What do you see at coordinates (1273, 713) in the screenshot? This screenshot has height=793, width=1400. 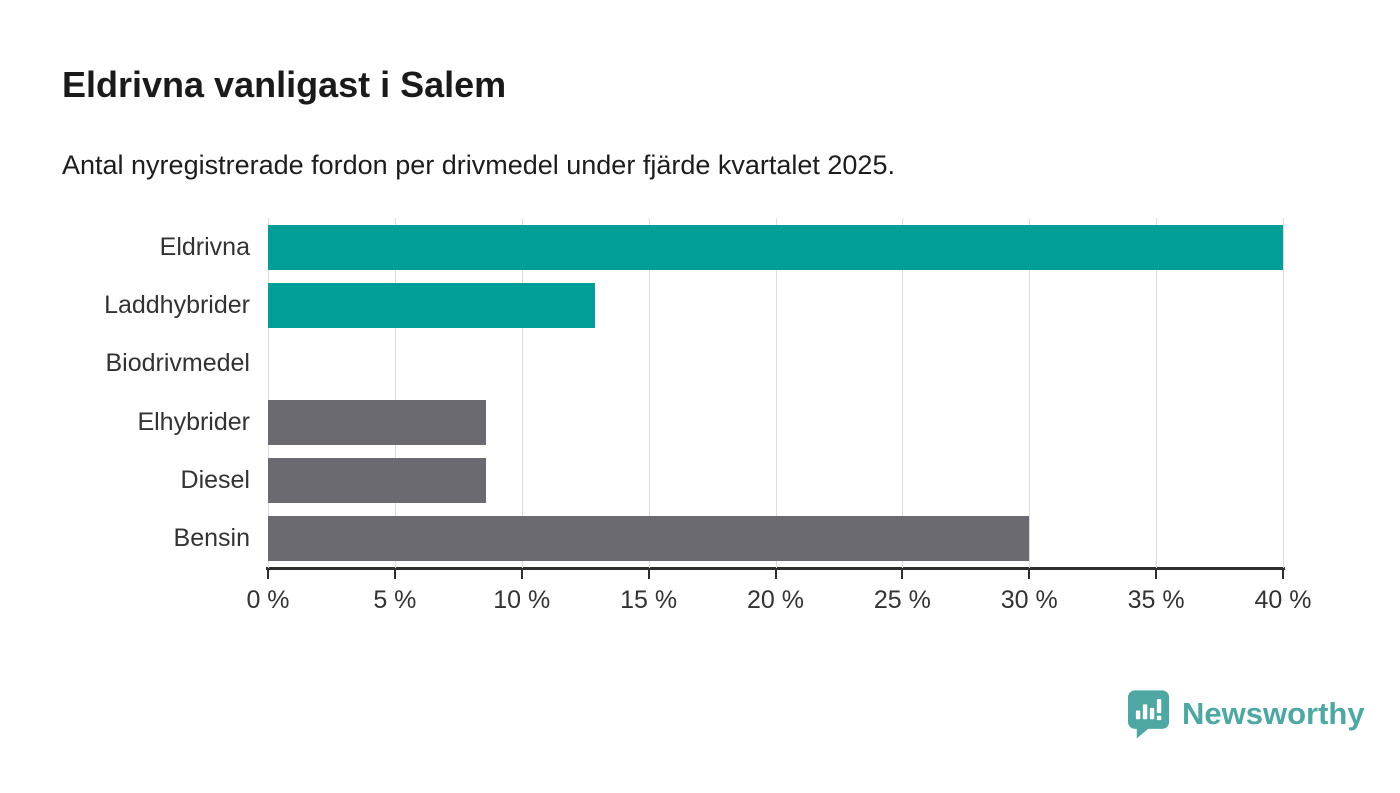 I see `newsworthy-logo-text: Newsworthy` at bounding box center [1273, 713].